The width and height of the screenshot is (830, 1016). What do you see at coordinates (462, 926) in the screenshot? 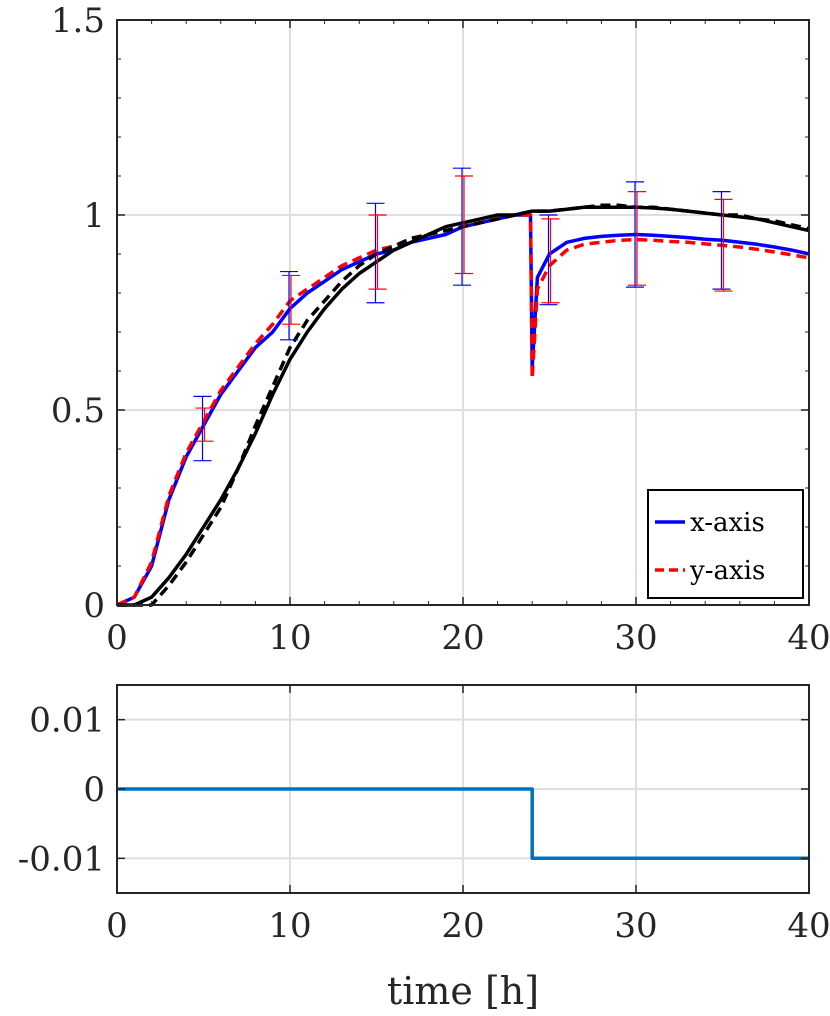
I see `bottom-x-tick-label: 20` at bounding box center [462, 926].